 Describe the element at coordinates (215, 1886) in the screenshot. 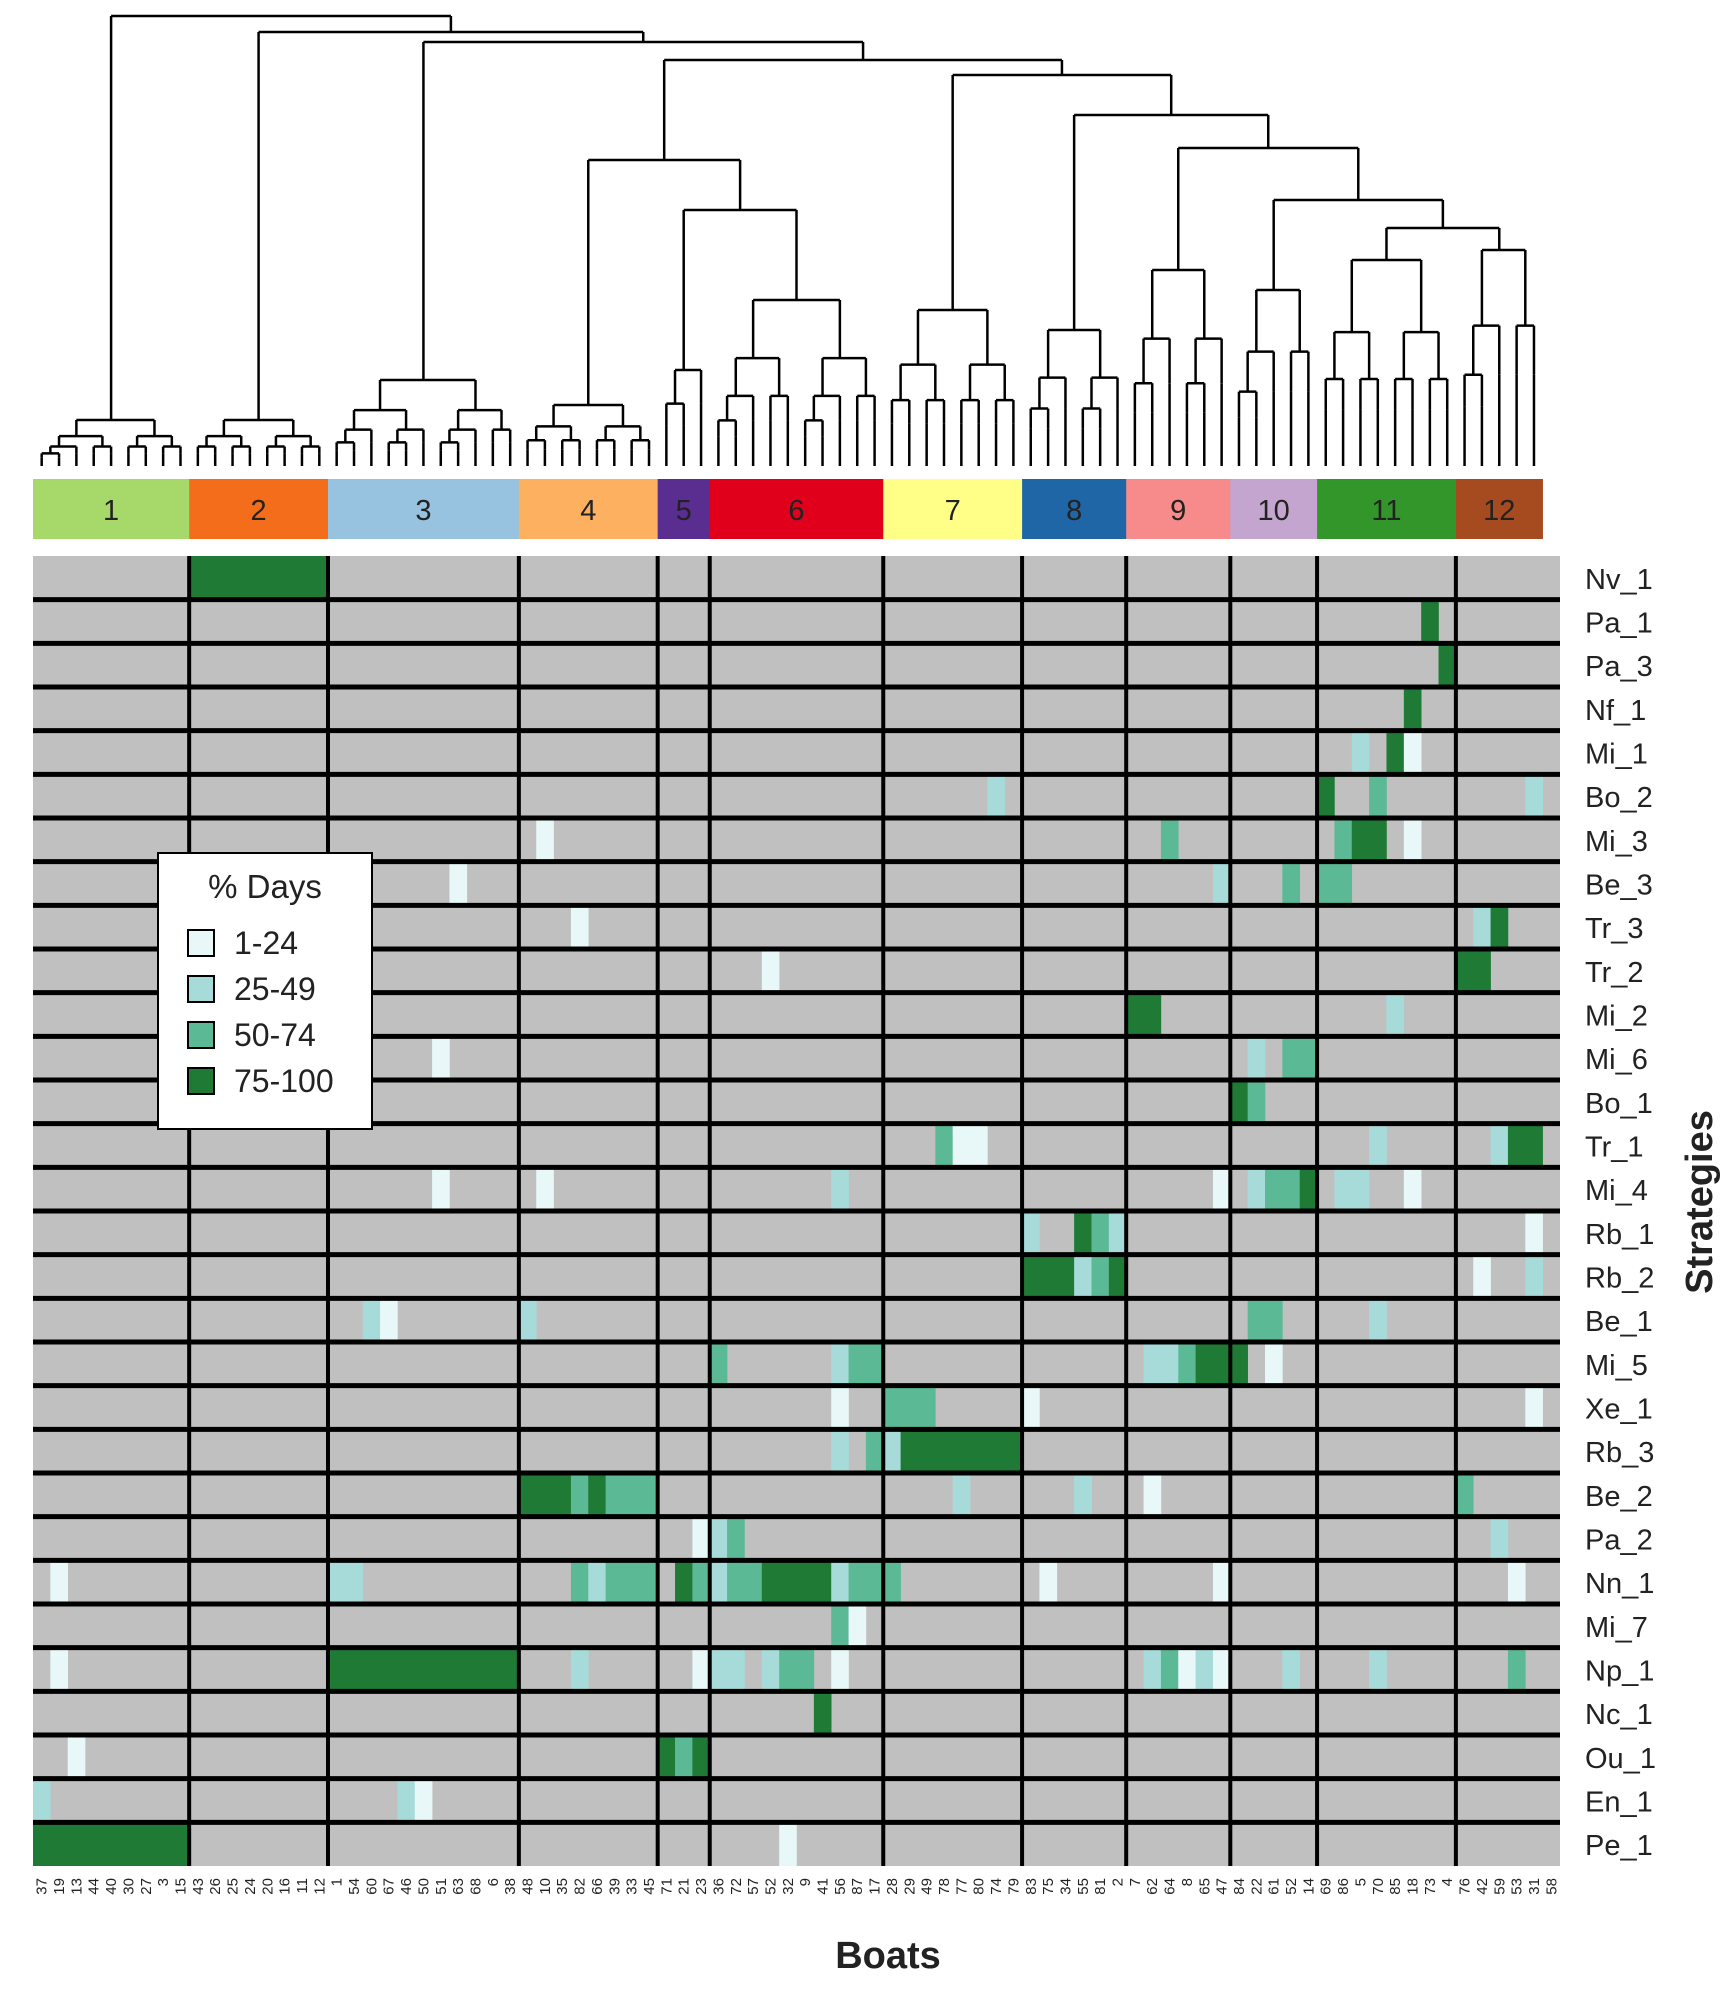

I see `boat-label: 26` at that location.